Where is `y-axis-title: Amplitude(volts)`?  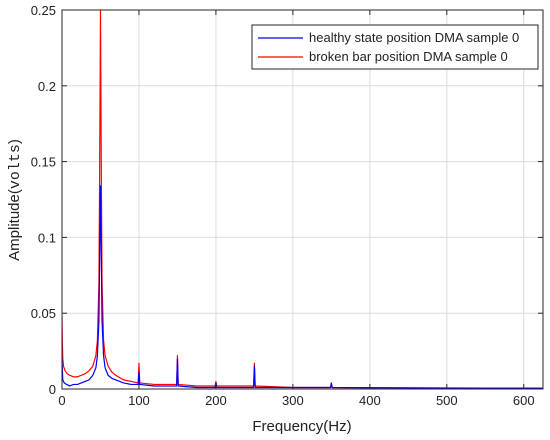
y-axis-title: Amplitude(volts) is located at coordinates (15, 200).